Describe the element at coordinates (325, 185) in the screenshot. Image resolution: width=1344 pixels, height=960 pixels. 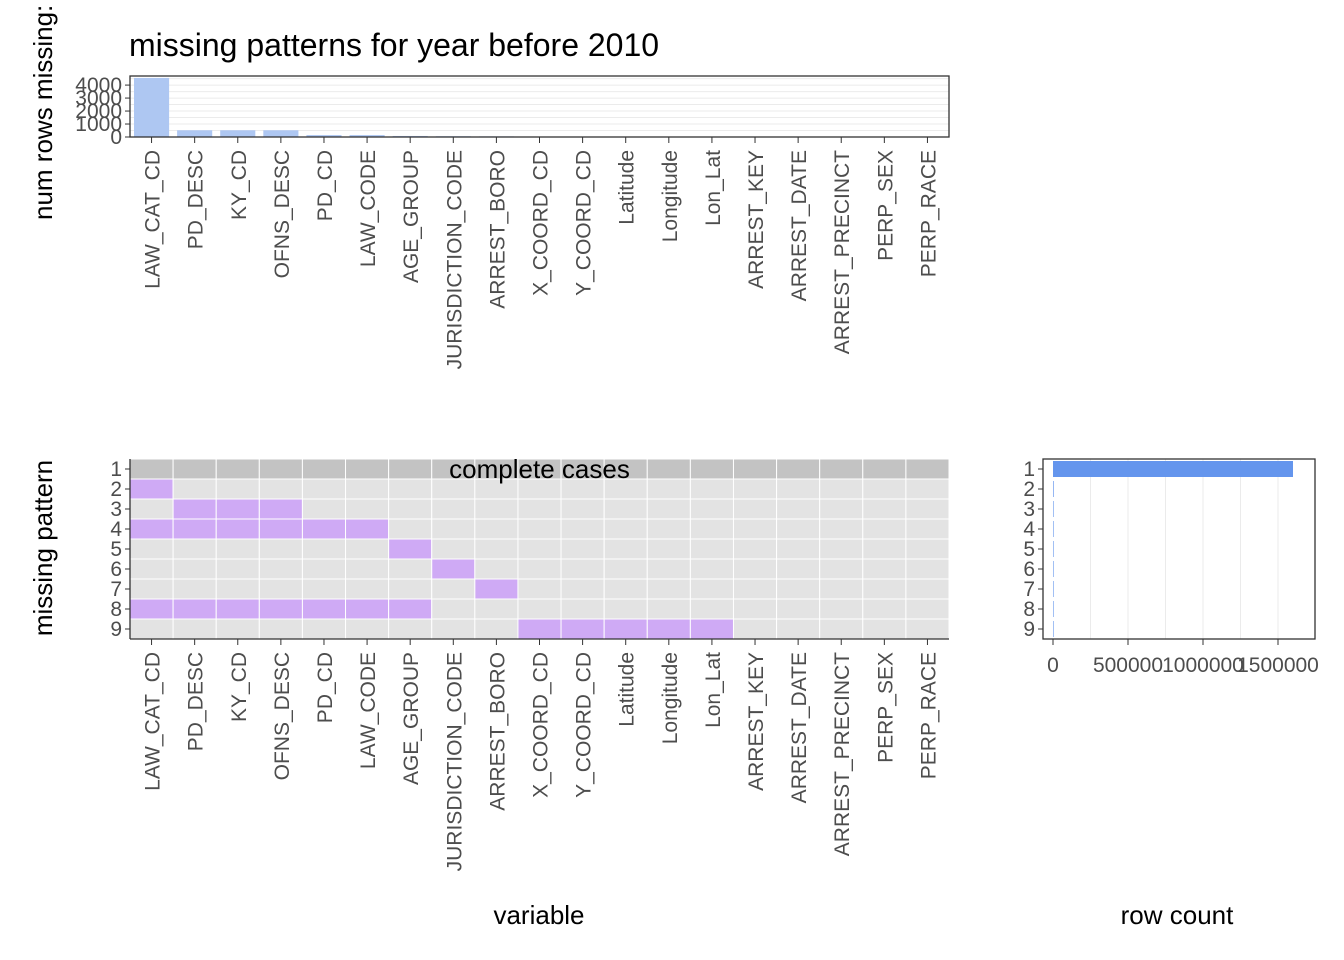
I see `top-x-tick-label: PD_CD` at that location.